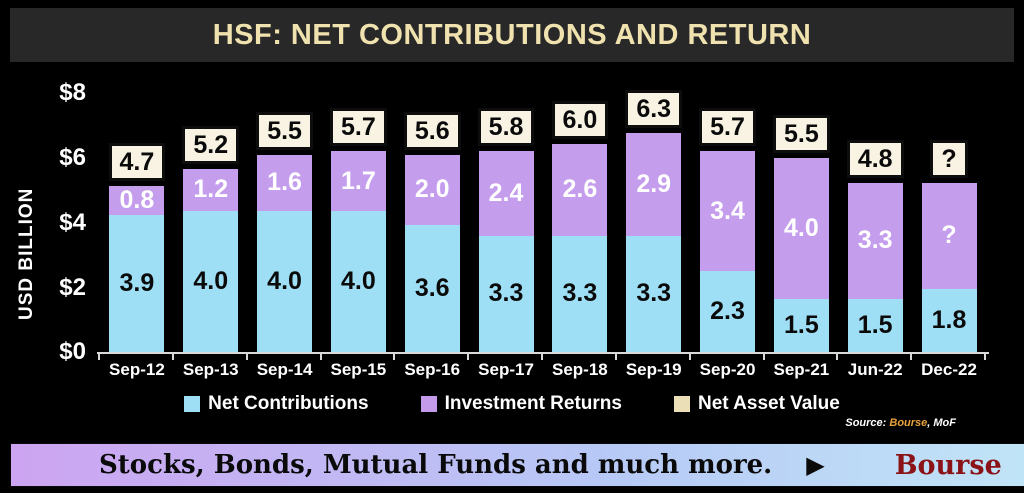  Describe the element at coordinates (506, 193) in the screenshot. I see `investment-returns-segment: 2.4` at that location.